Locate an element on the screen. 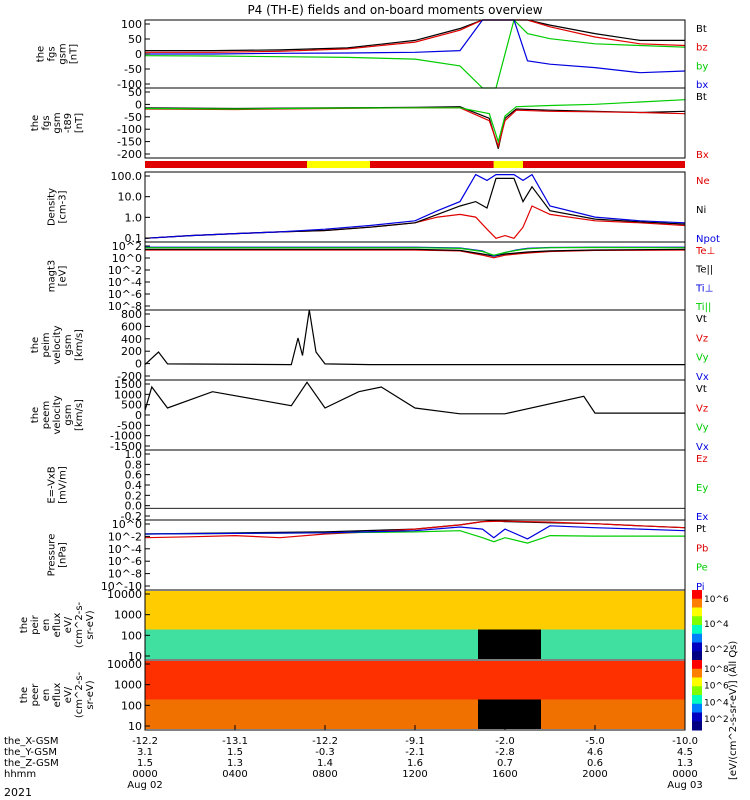  colorbar-tick-label: 10^2 is located at coordinates (716, 720).